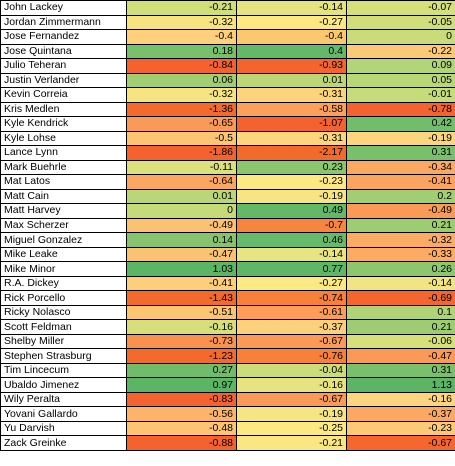 Image resolution: width=455 pixels, height=466 pixels. I want to click on player-name-cell: Shelby Miller, so click(63, 341).